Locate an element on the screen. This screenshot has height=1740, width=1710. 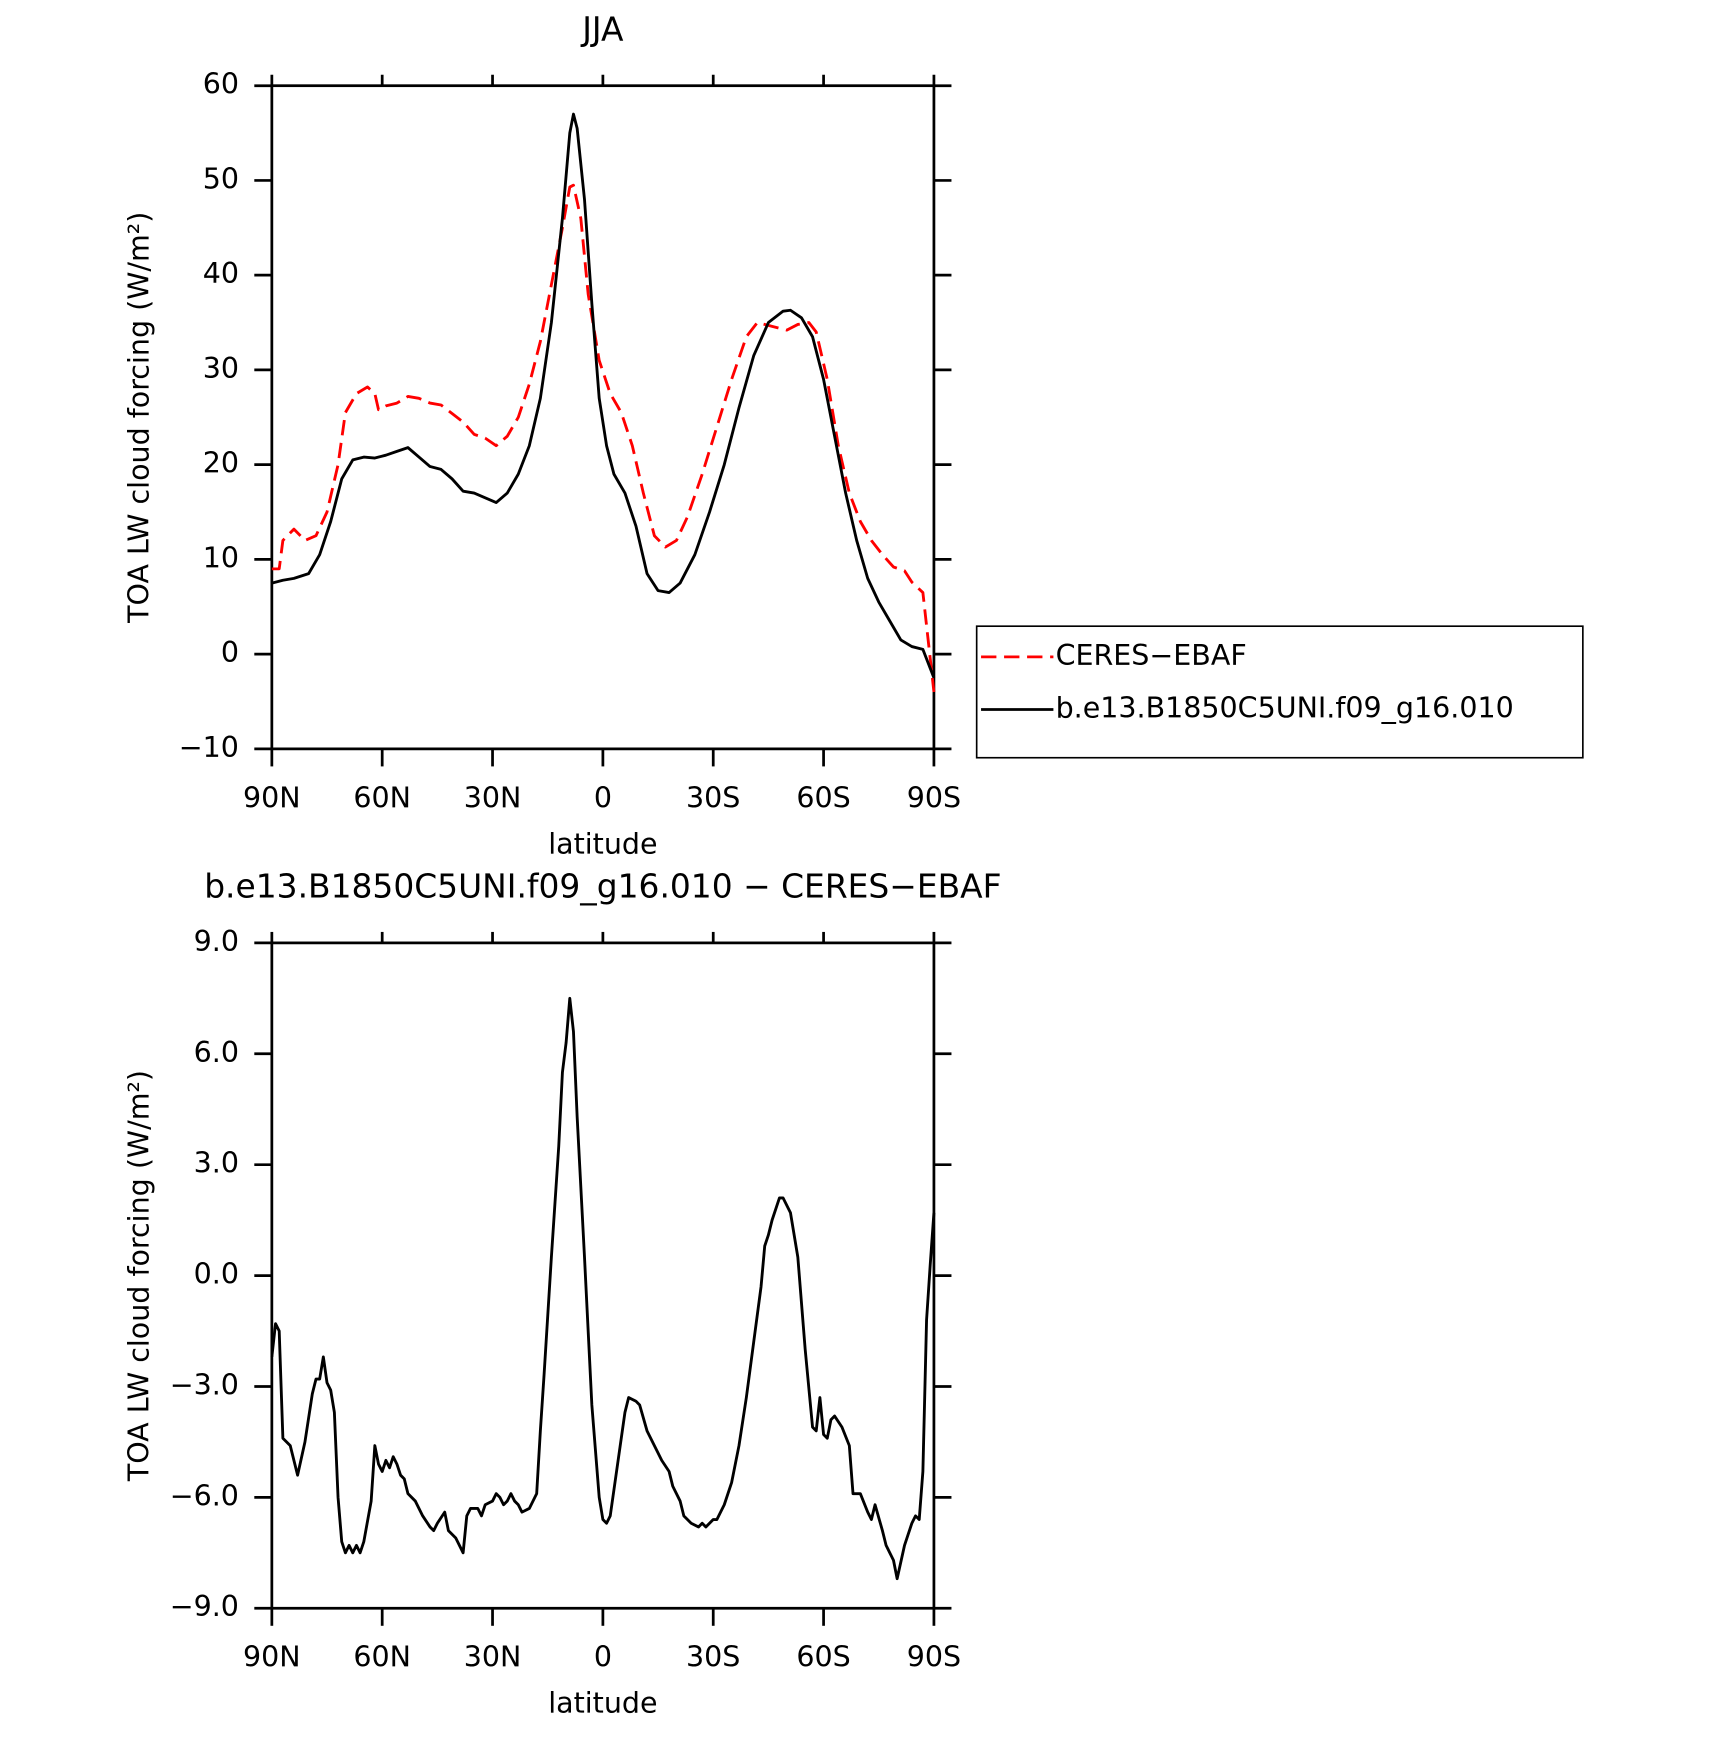
y-tick-label: −3.0 is located at coordinates (204, 1384).